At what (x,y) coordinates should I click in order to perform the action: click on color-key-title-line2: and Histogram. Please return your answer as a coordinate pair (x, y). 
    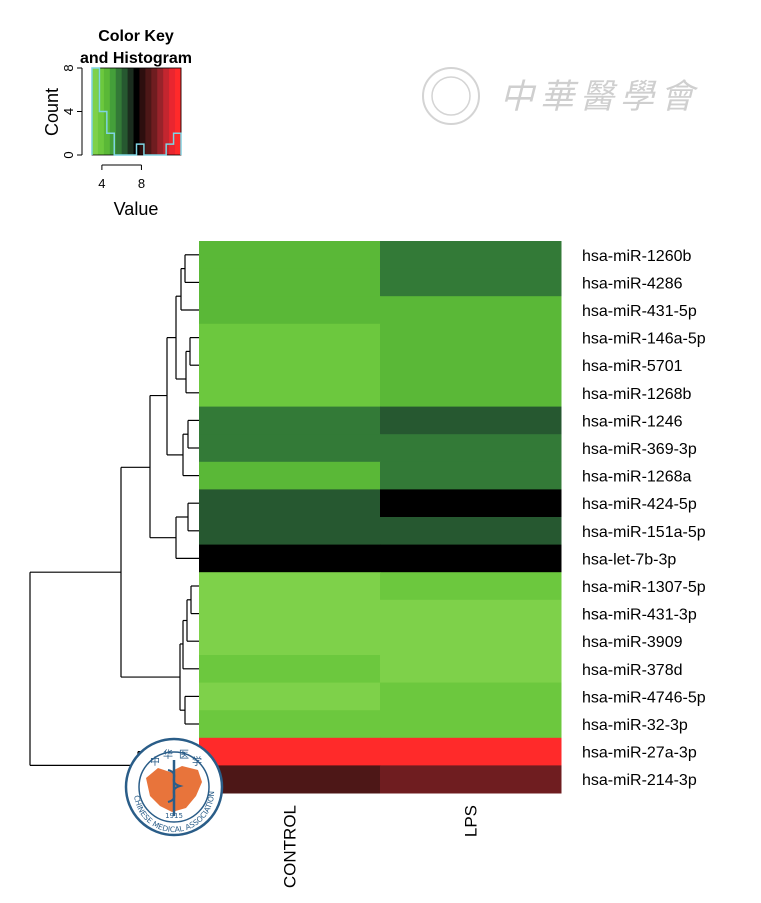
    Looking at the image, I should click on (136, 58).